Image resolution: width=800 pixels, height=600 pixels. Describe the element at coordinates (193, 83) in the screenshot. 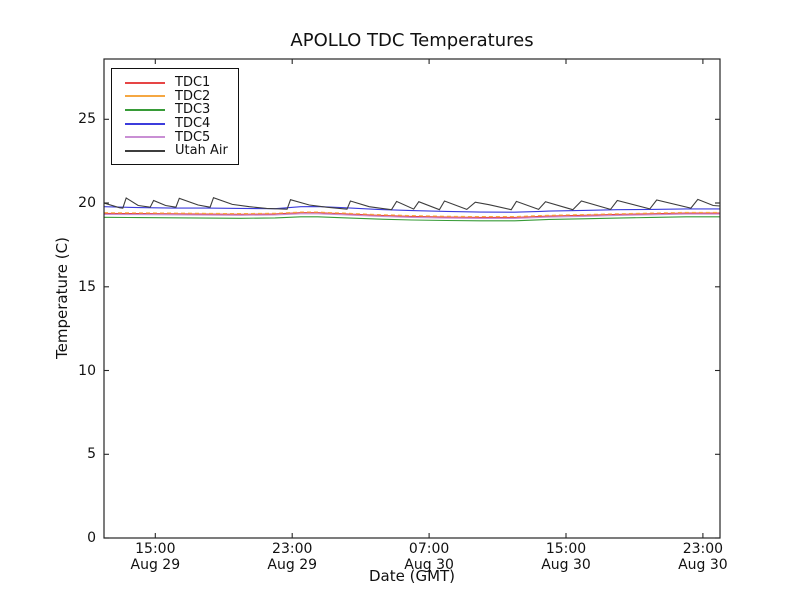

I see `legend-label-tdc1: TDC1` at that location.